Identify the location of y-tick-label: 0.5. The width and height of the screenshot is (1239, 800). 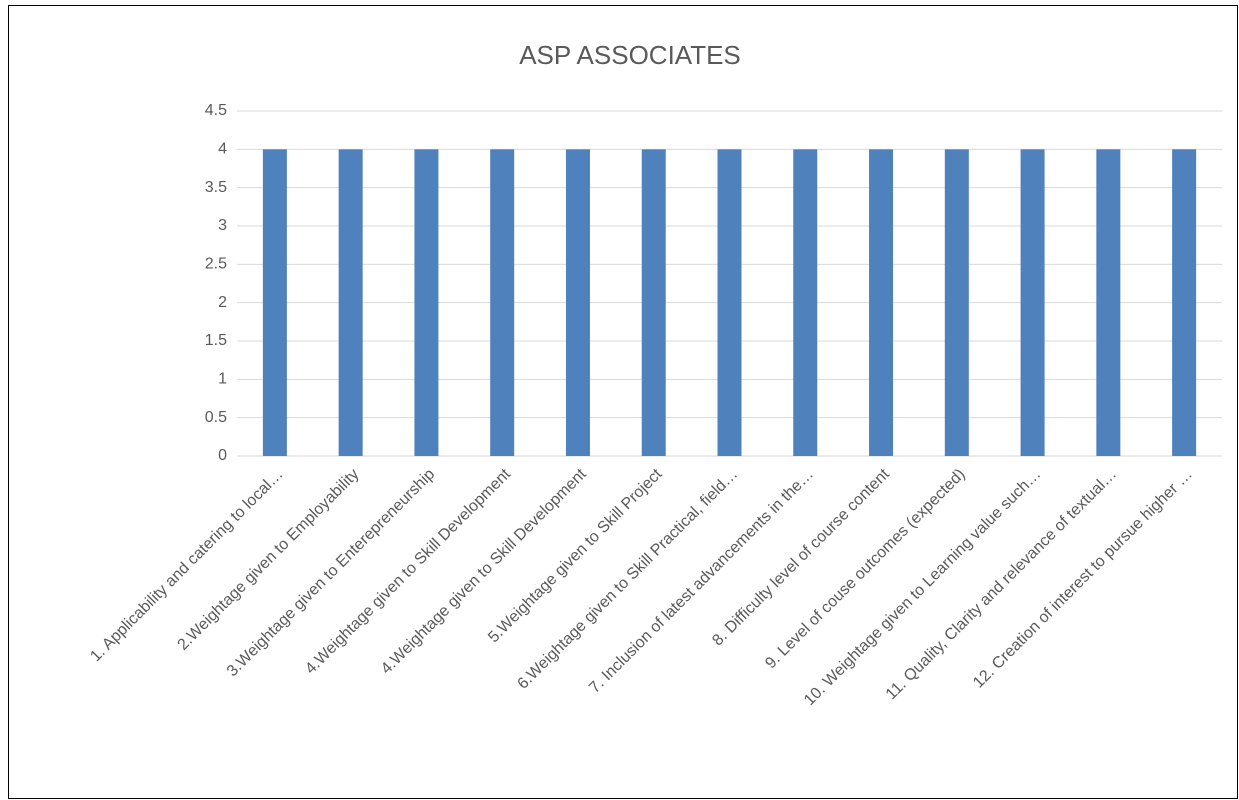
(216, 417).